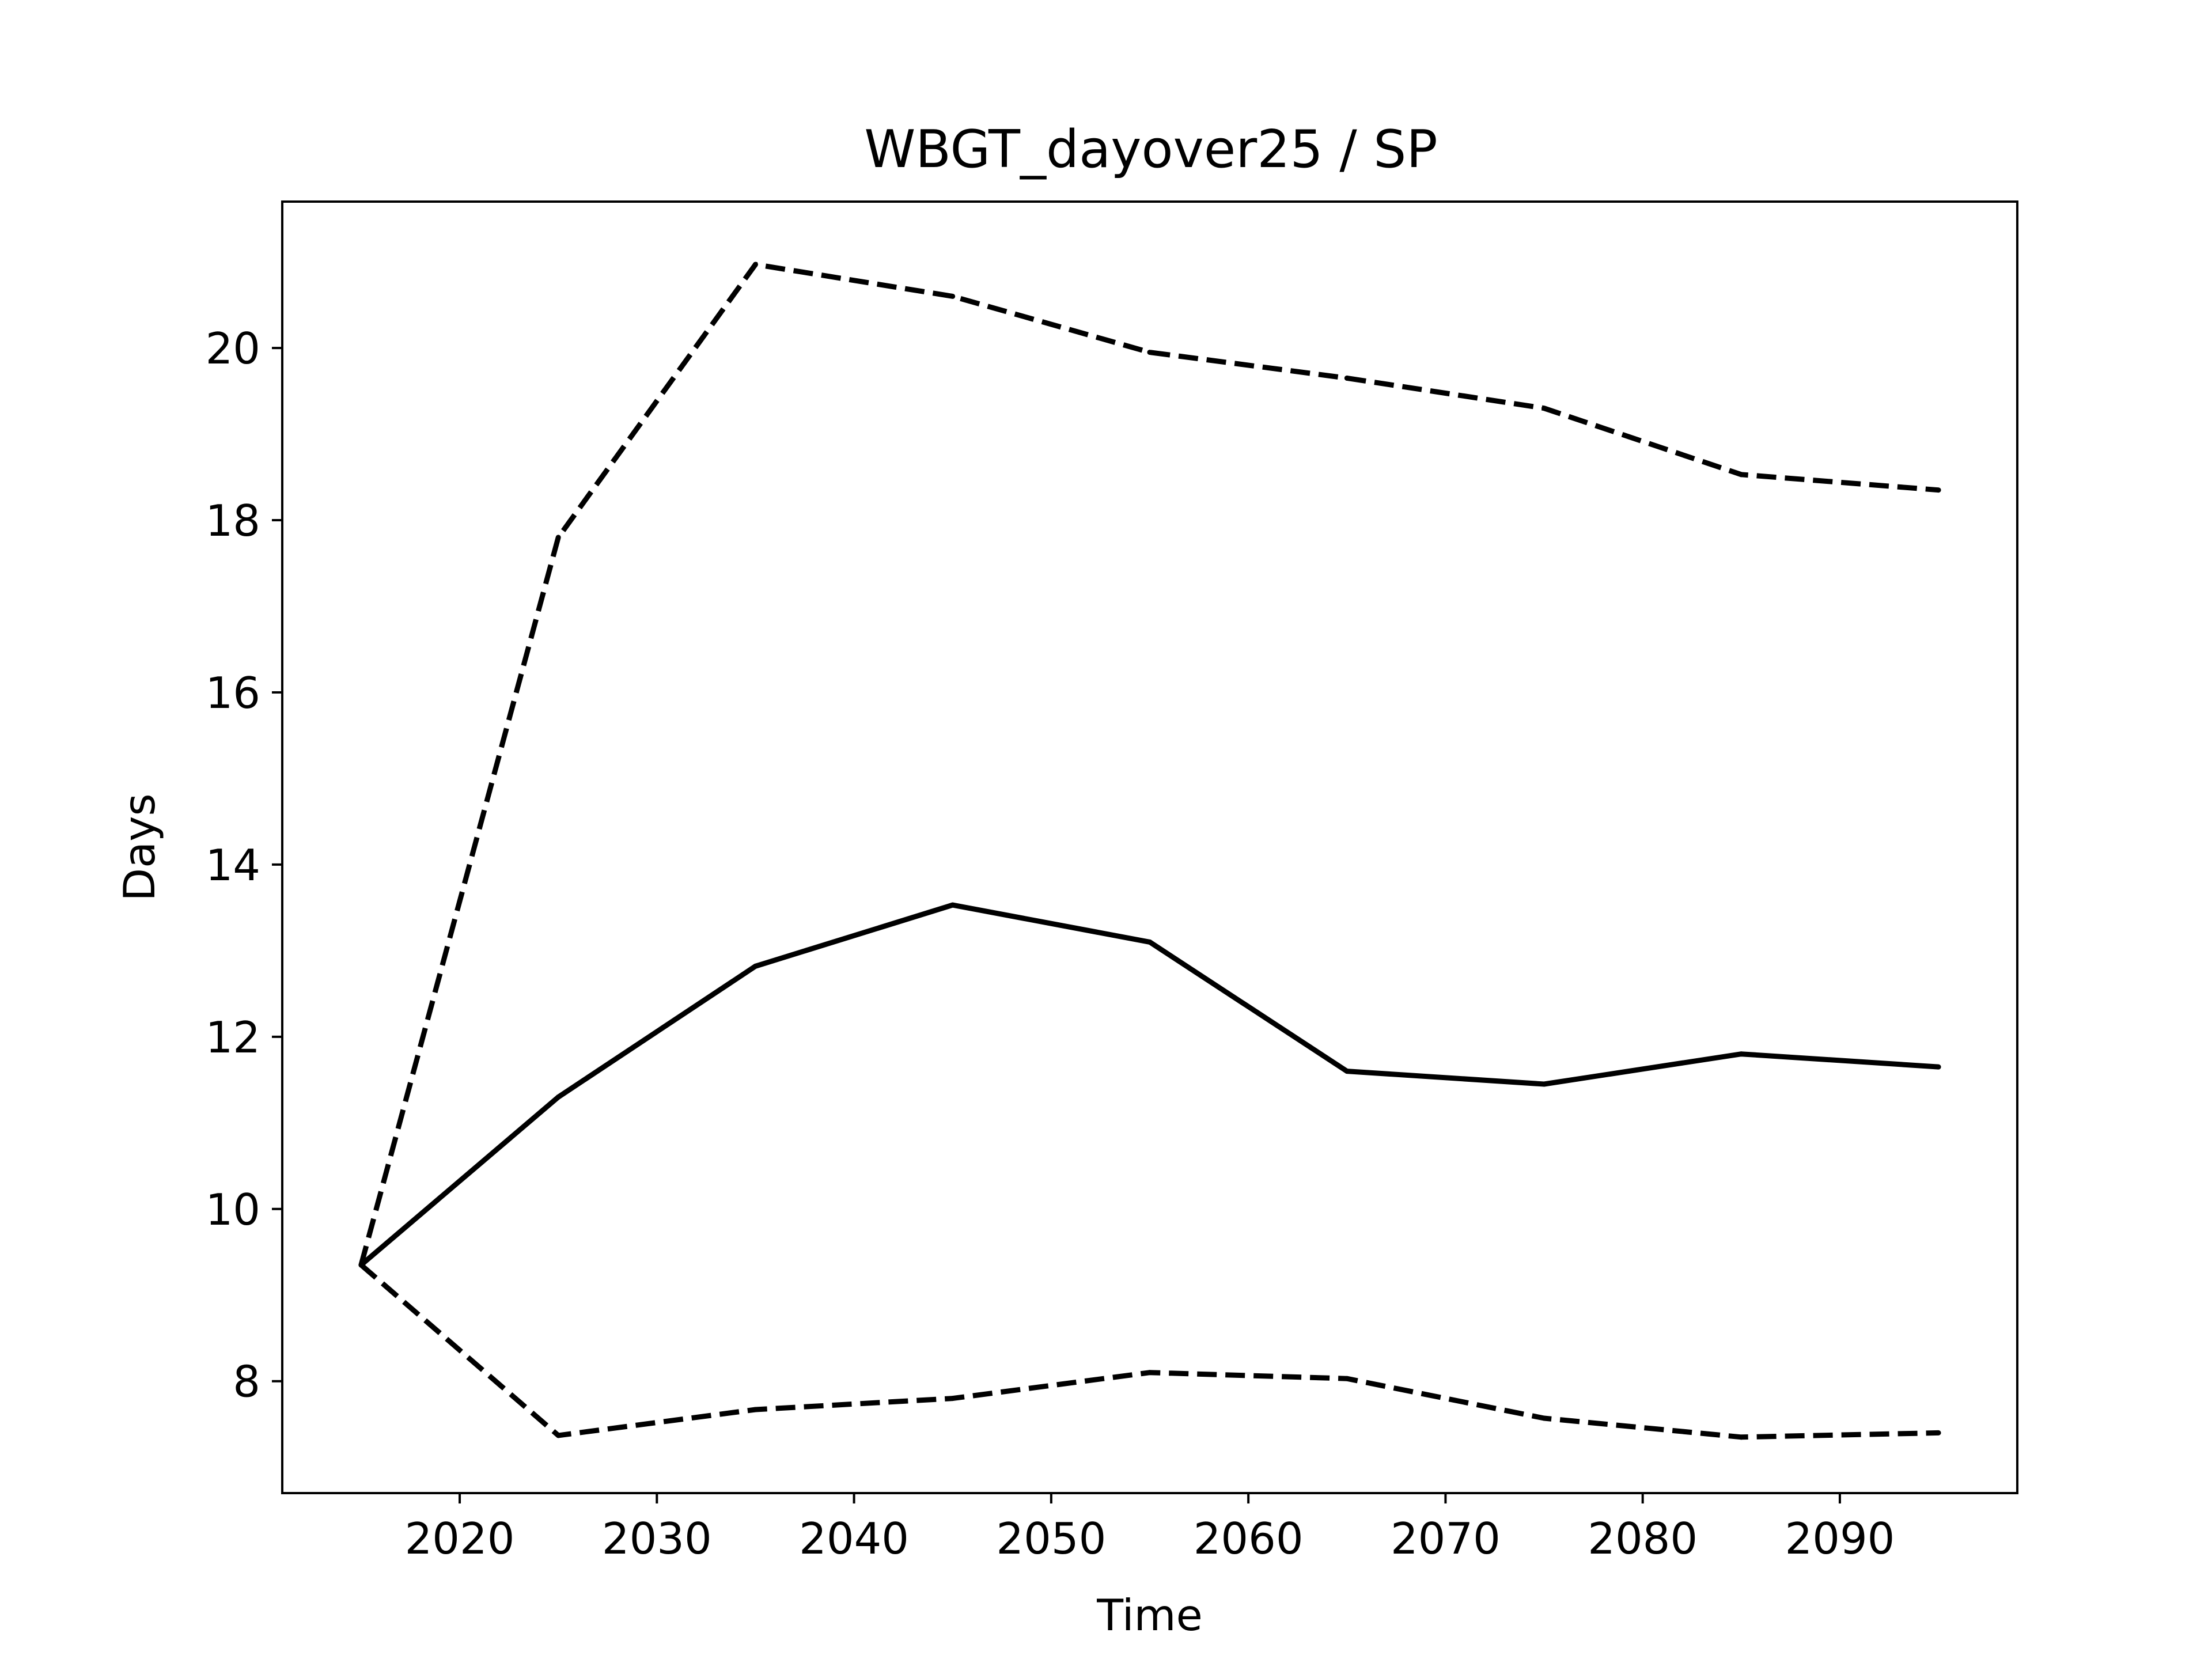 Image resolution: width=2212 pixels, height=1659 pixels. What do you see at coordinates (233, 348) in the screenshot?
I see `y-tick-label: 20` at bounding box center [233, 348].